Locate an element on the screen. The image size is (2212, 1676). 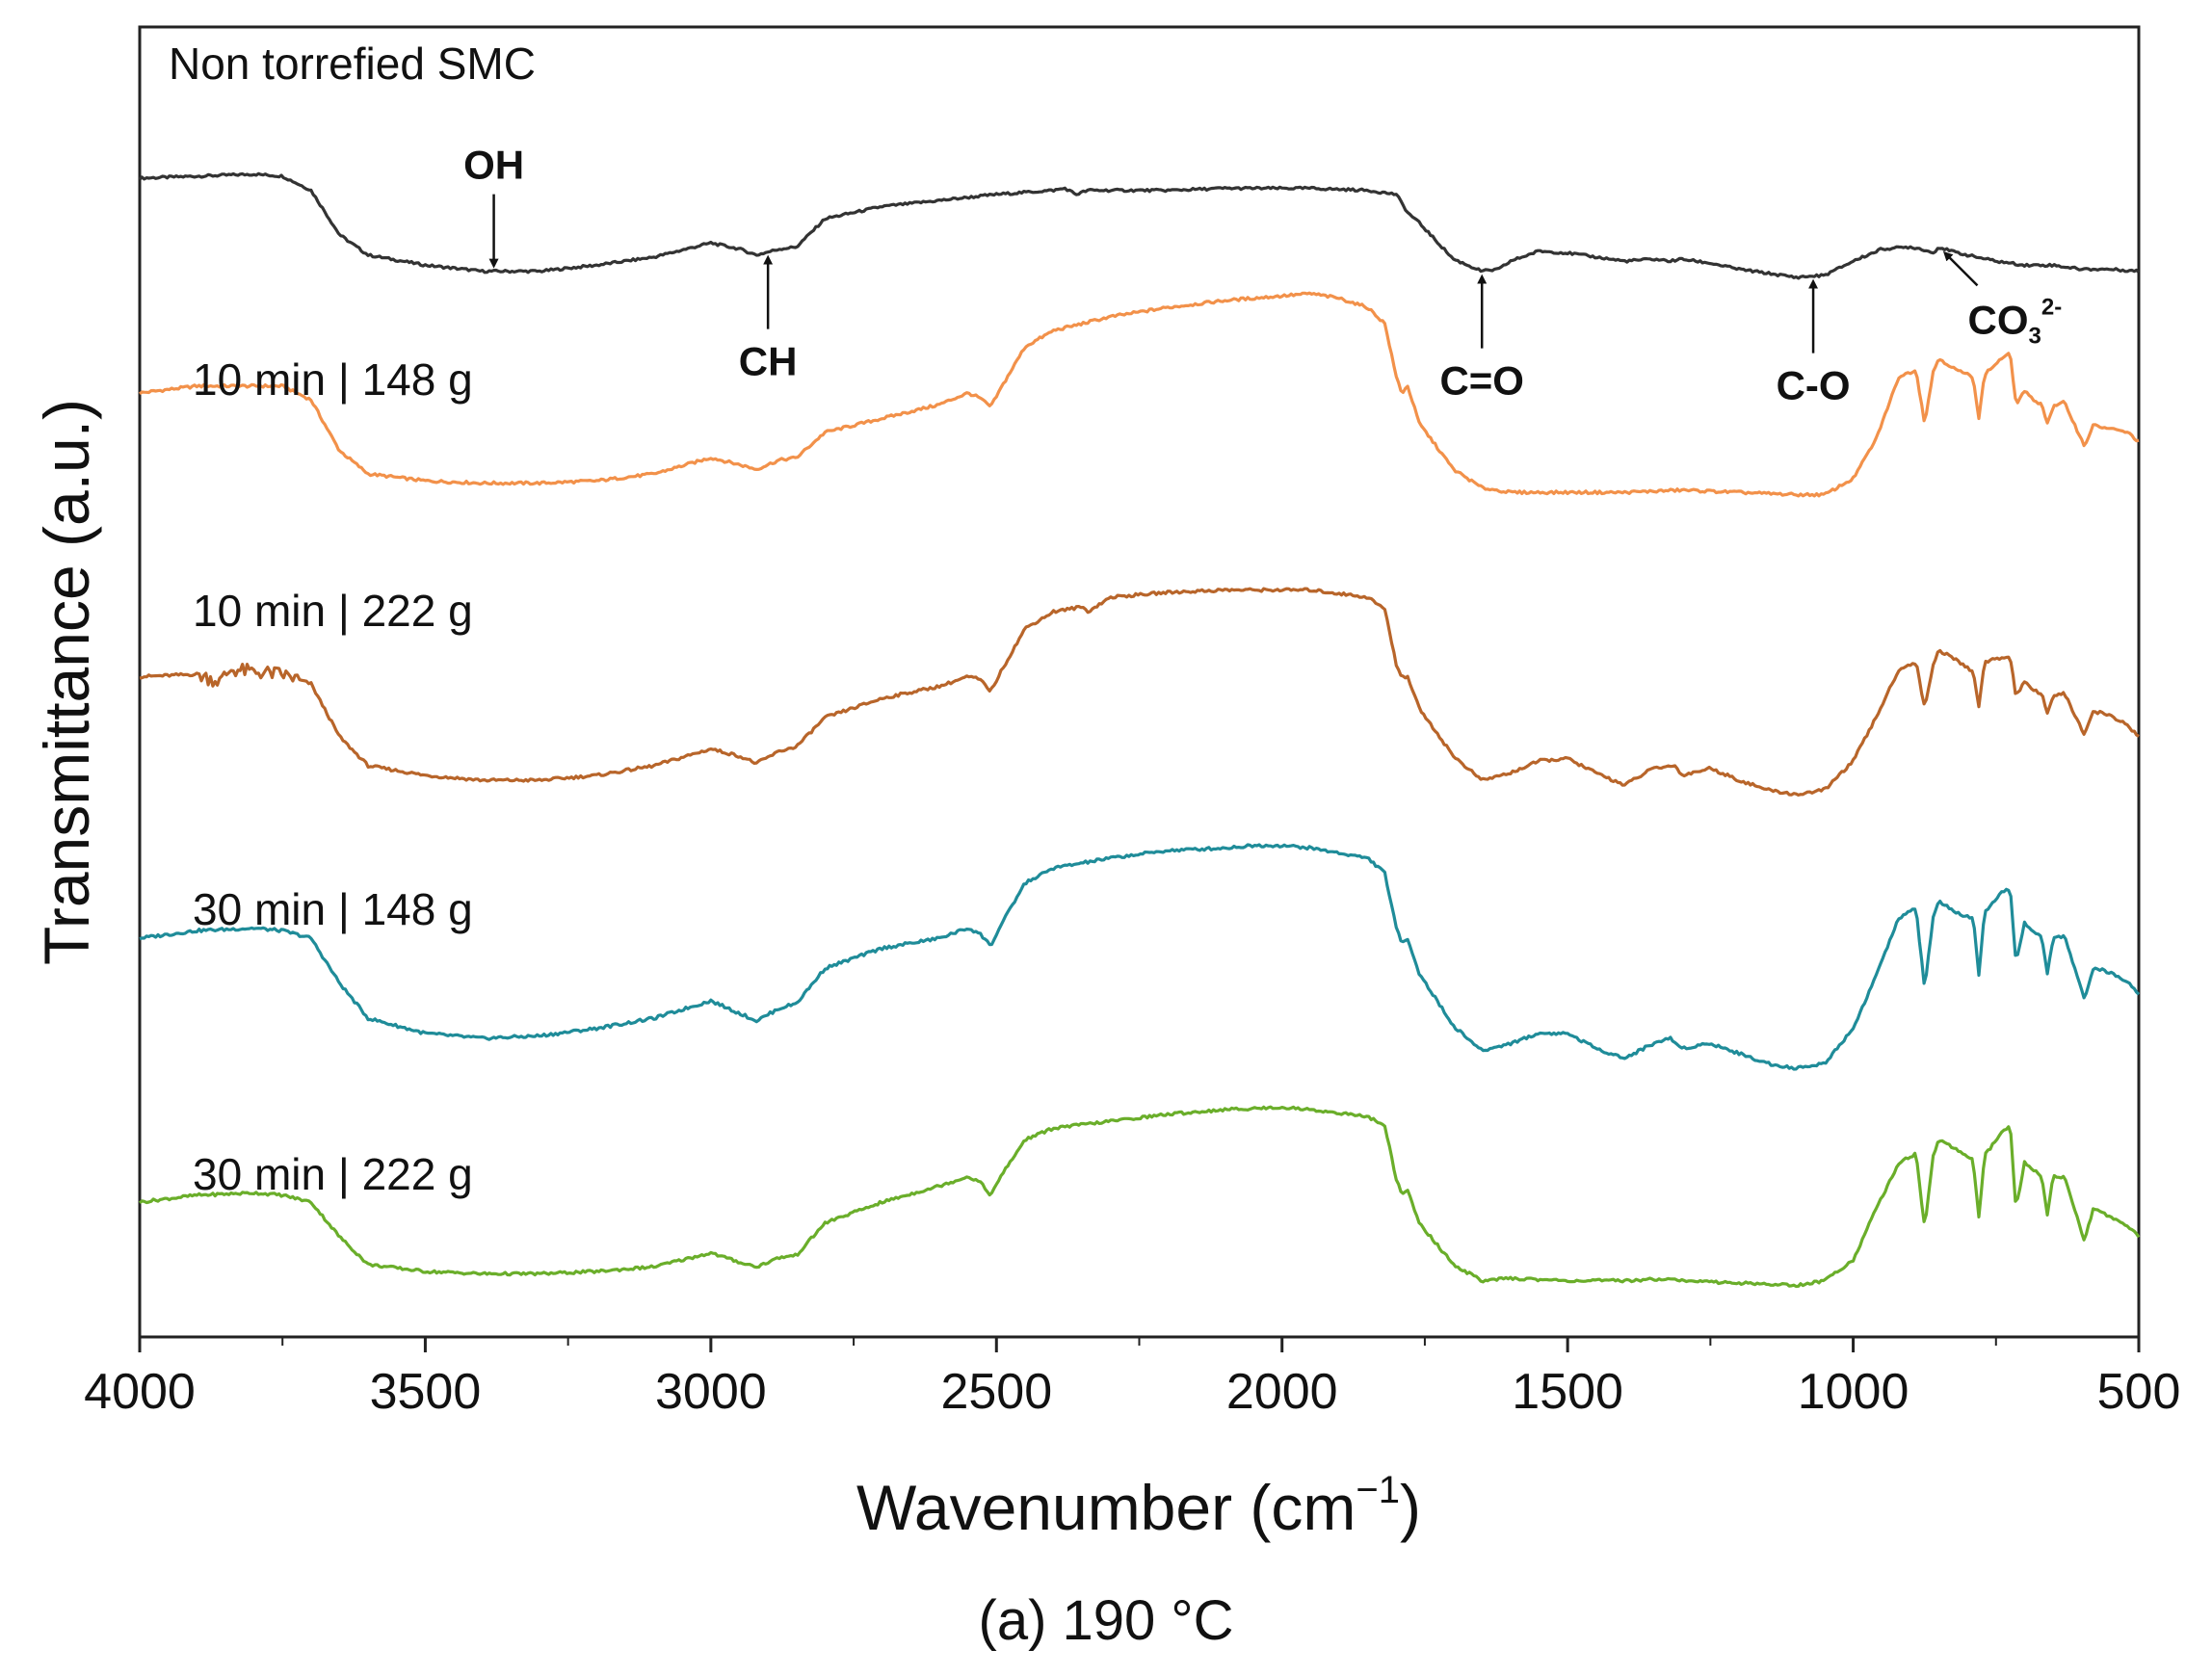
annotation-label: C=O is located at coordinates (1481, 381).